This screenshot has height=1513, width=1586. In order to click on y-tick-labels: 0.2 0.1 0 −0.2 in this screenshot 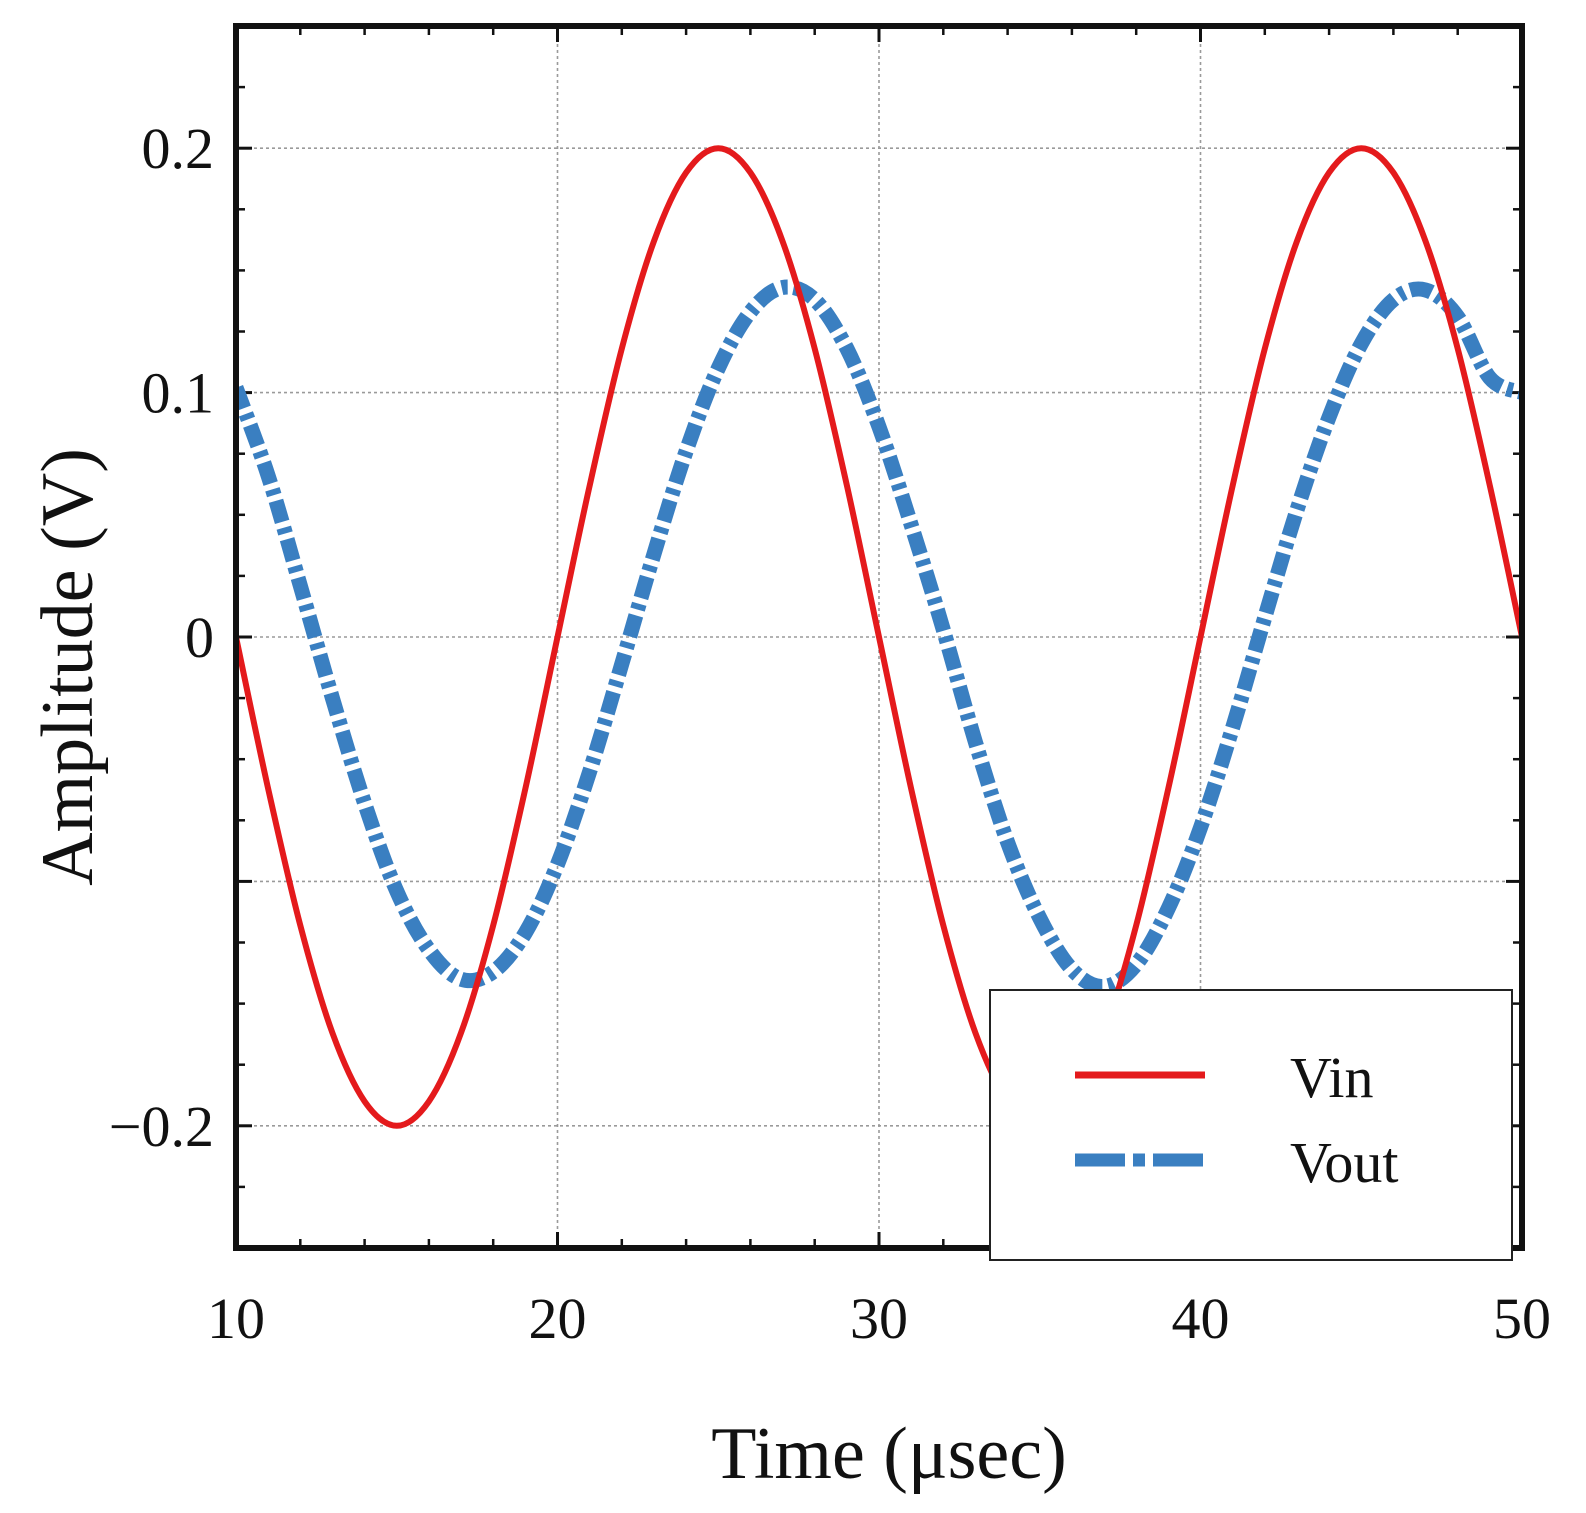, I will do `click(161, 637)`.